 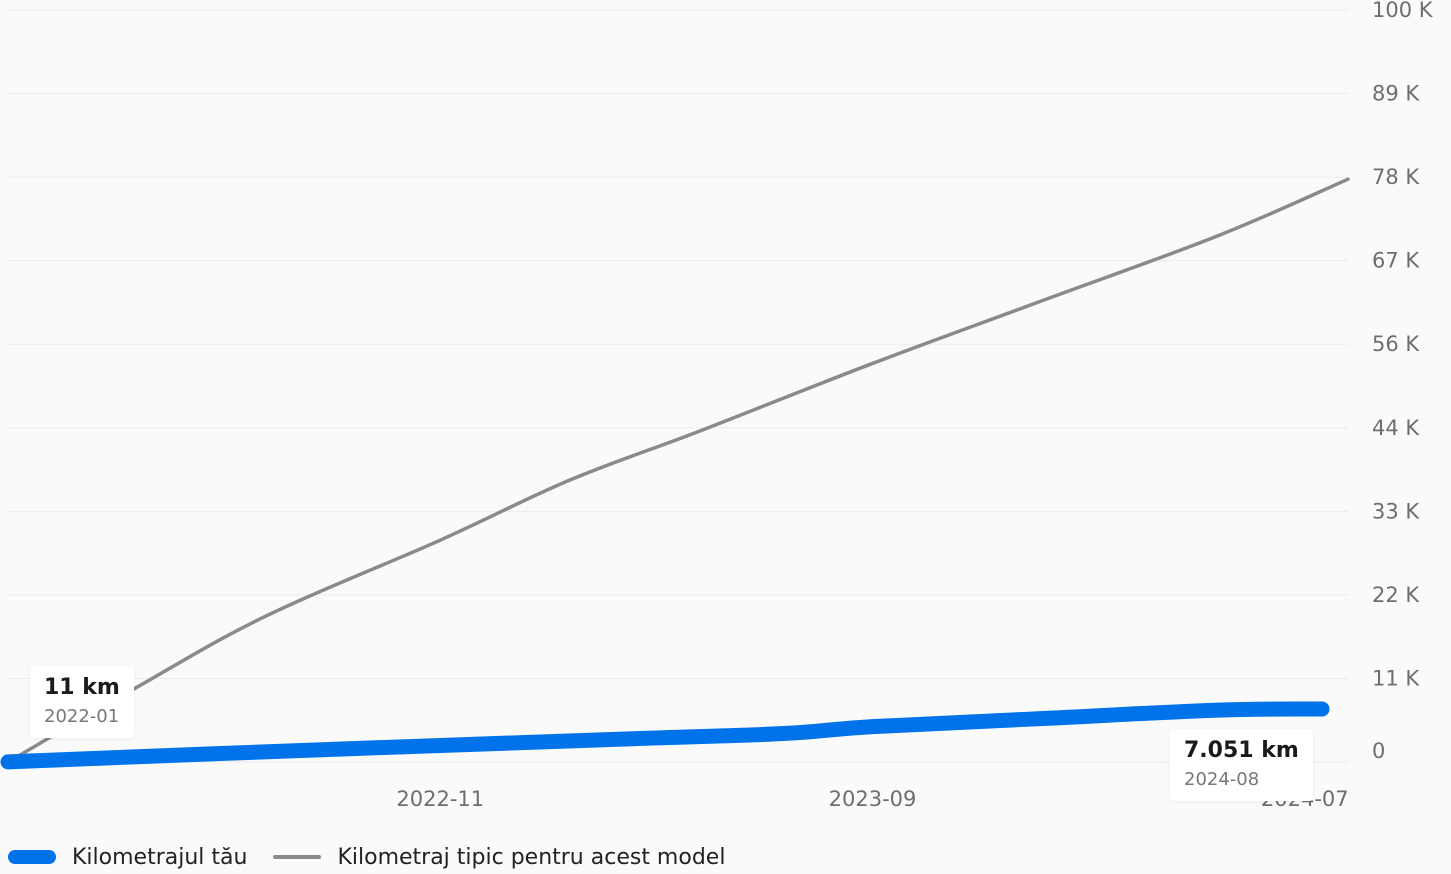 I want to click on y-tick-label: 33 K, so click(x=1396, y=511).